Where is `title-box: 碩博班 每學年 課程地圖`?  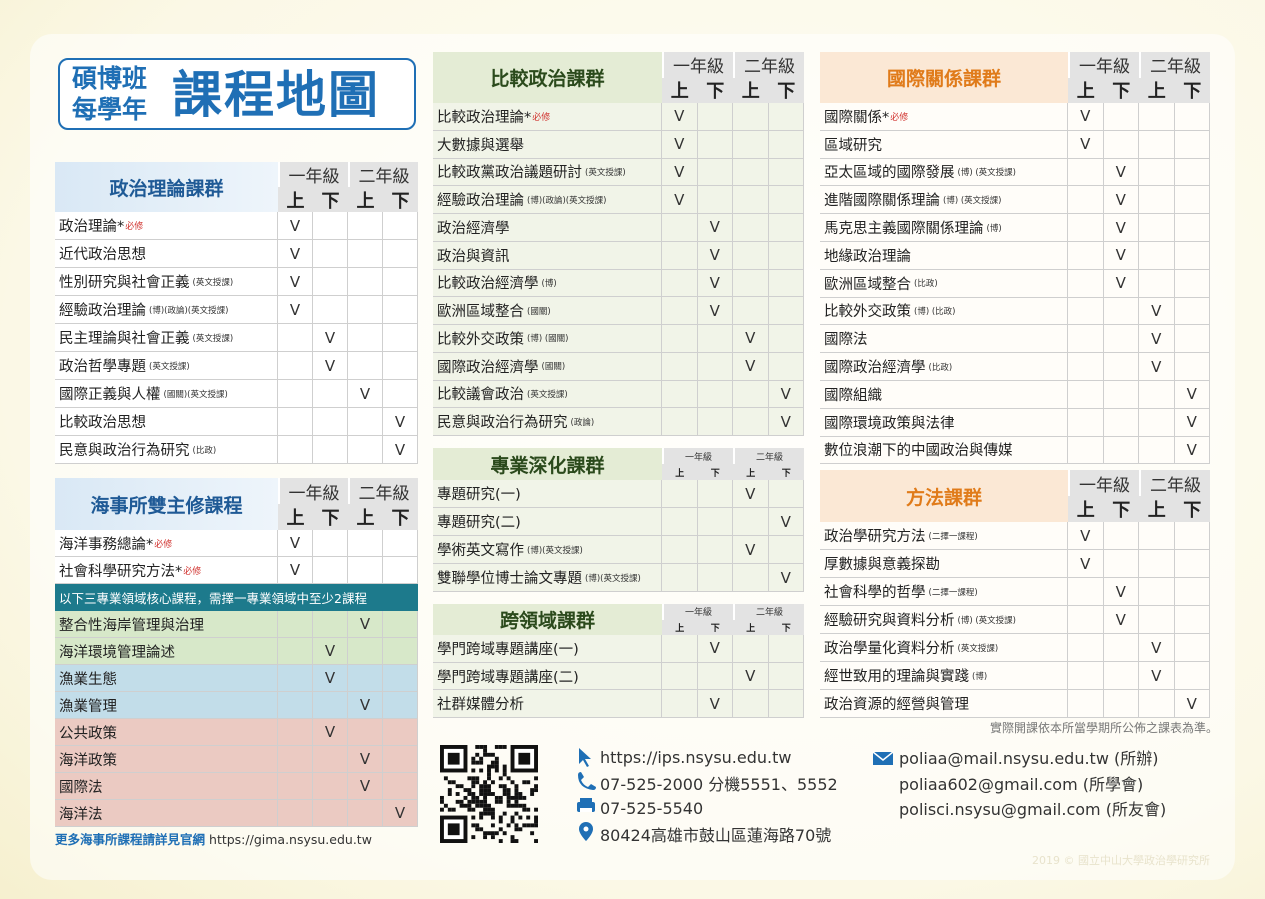
title-box: 碩博班 每學年 課程地圖 is located at coordinates (237, 94).